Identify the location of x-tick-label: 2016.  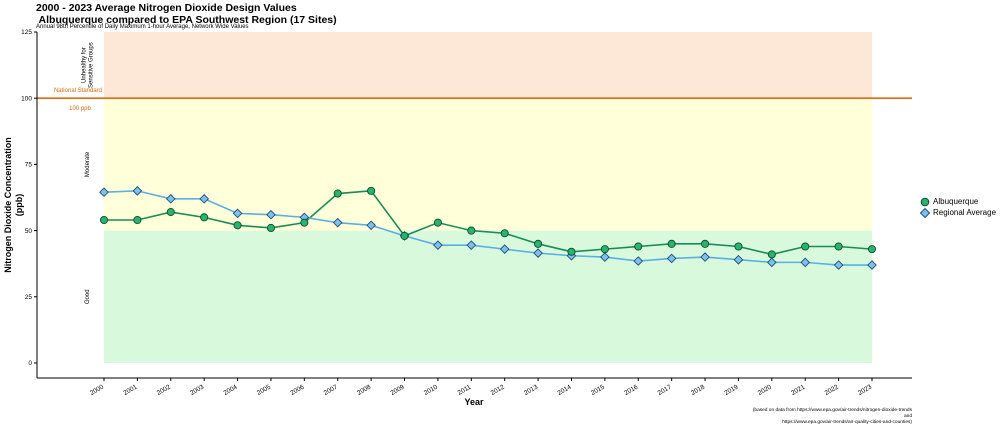
(631, 389).